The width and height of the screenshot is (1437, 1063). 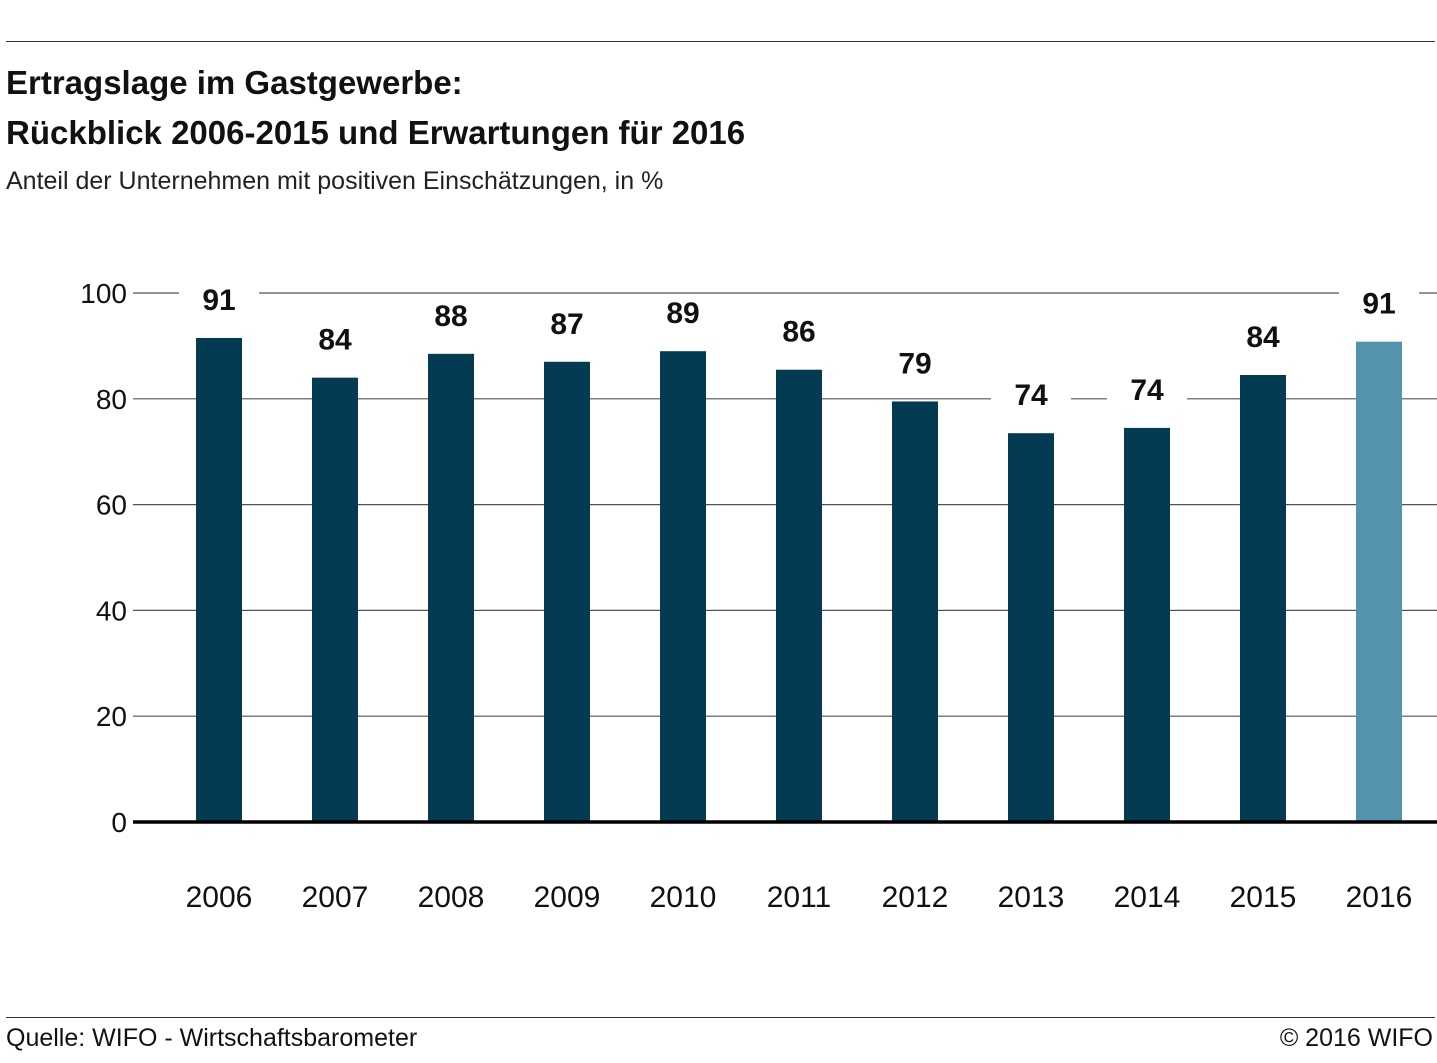 I want to click on bar-2006, so click(x=219, y=579).